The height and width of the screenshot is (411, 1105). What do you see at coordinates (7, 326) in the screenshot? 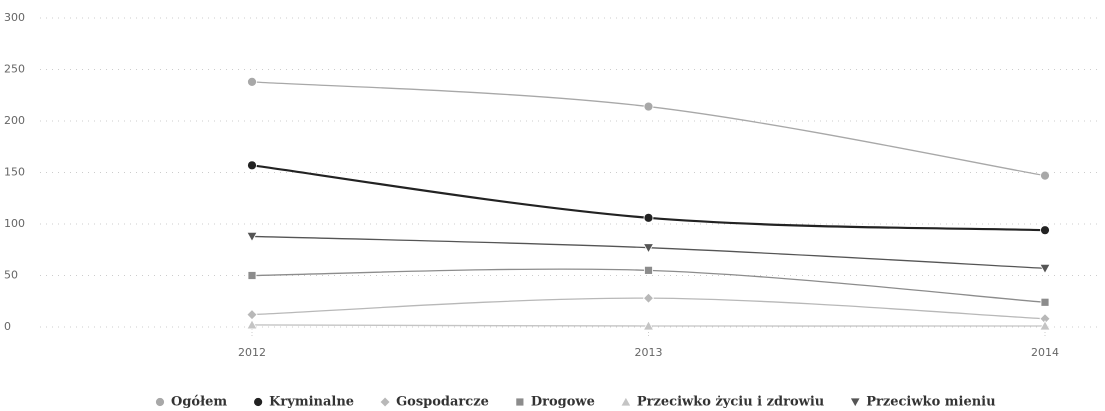
I see `y-tick-label: 0` at bounding box center [7, 326].